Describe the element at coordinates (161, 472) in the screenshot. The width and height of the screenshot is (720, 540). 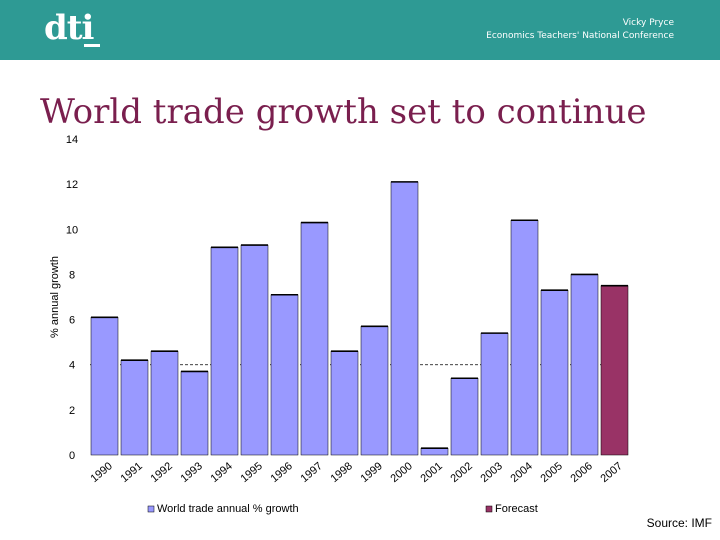
I see `x-tick-label: 1992` at that location.